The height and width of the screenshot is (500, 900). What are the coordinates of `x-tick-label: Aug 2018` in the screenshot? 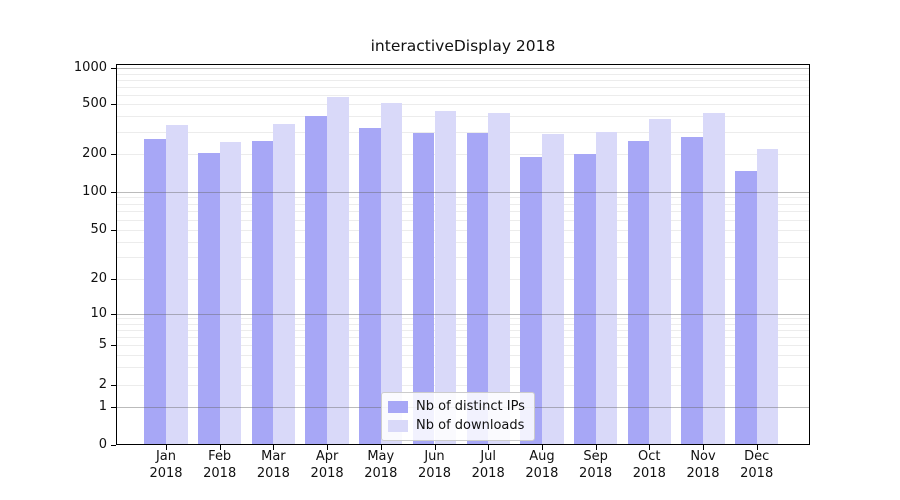 It's located at (542, 465).